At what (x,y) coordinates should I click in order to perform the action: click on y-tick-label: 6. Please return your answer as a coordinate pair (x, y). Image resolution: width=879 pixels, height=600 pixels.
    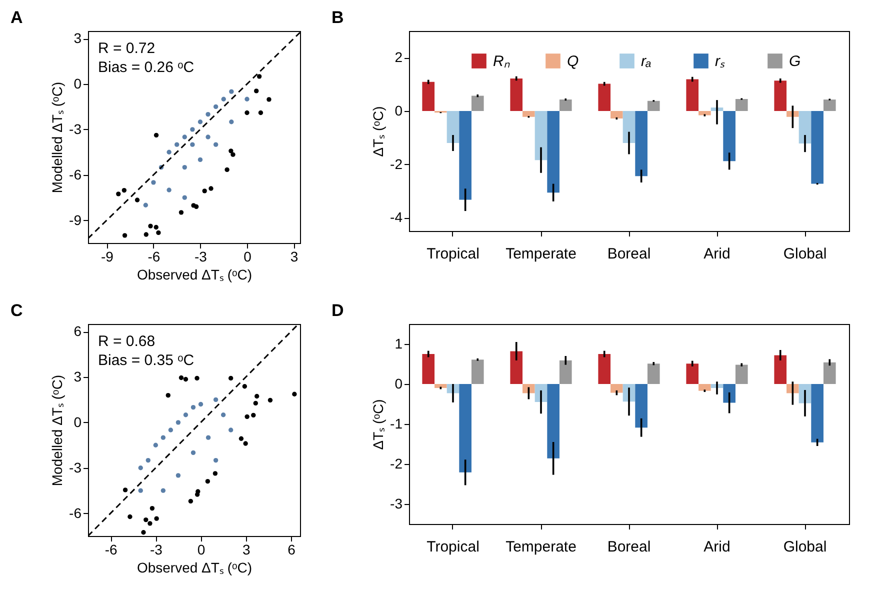
    Looking at the image, I should click on (78, 331).